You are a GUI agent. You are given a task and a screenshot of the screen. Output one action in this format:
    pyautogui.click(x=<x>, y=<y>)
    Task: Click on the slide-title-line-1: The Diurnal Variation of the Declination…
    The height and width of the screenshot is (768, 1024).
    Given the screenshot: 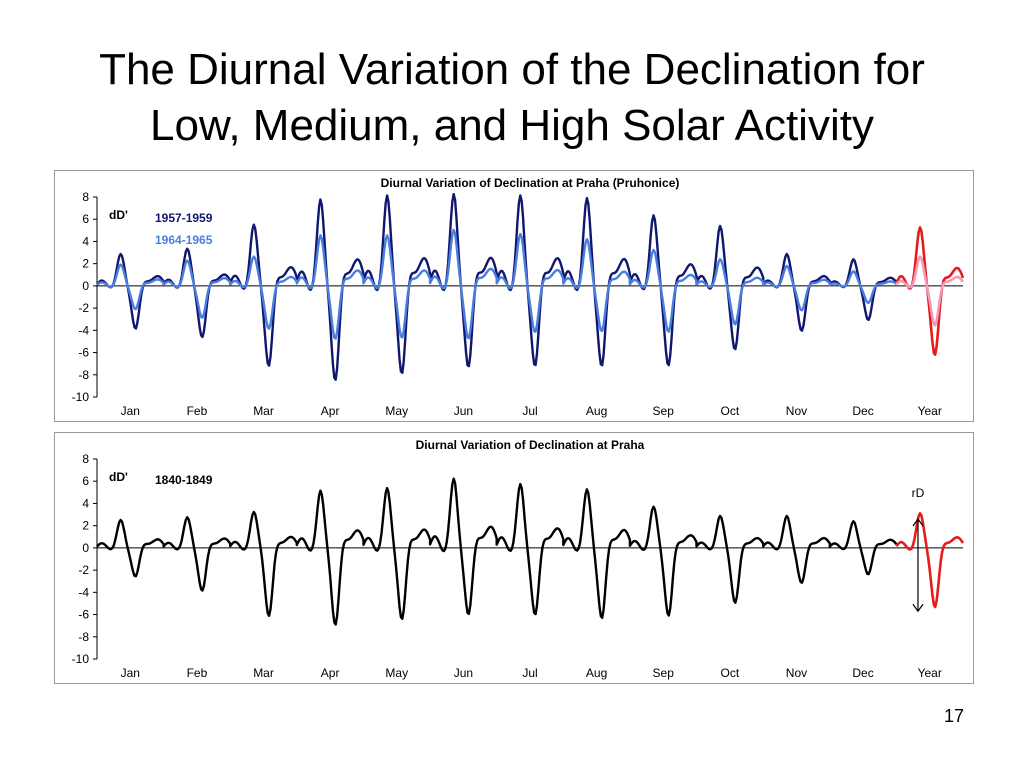 What is the action you would take?
    pyautogui.click(x=512, y=69)
    